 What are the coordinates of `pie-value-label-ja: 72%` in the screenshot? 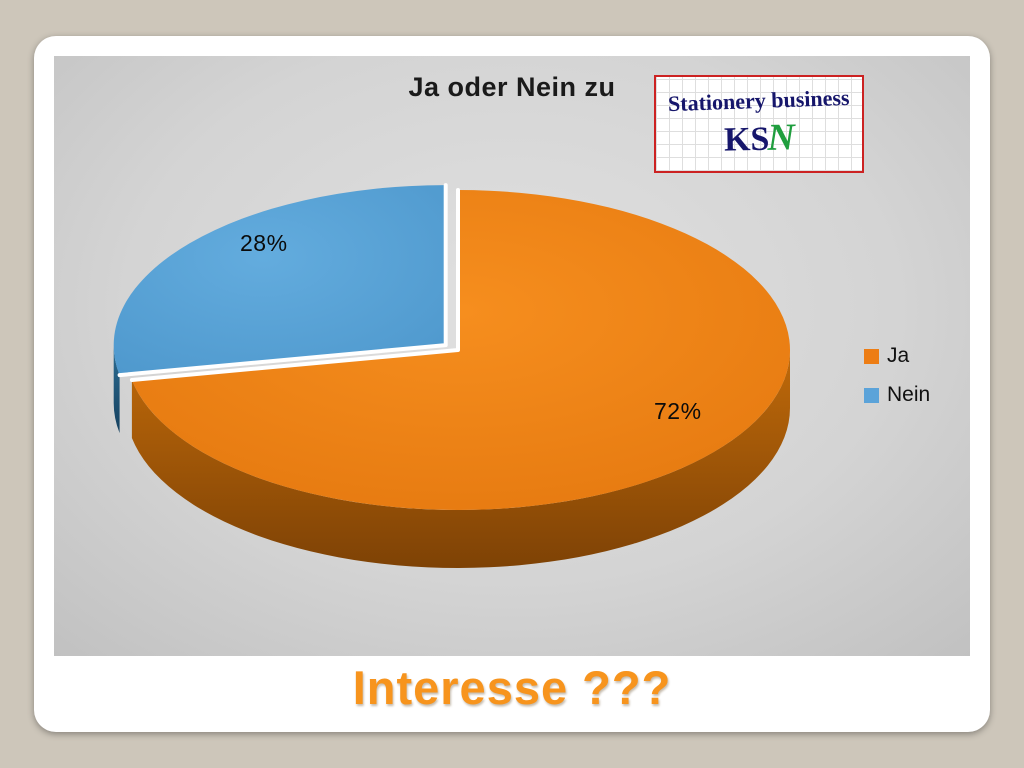 It's located at (678, 411).